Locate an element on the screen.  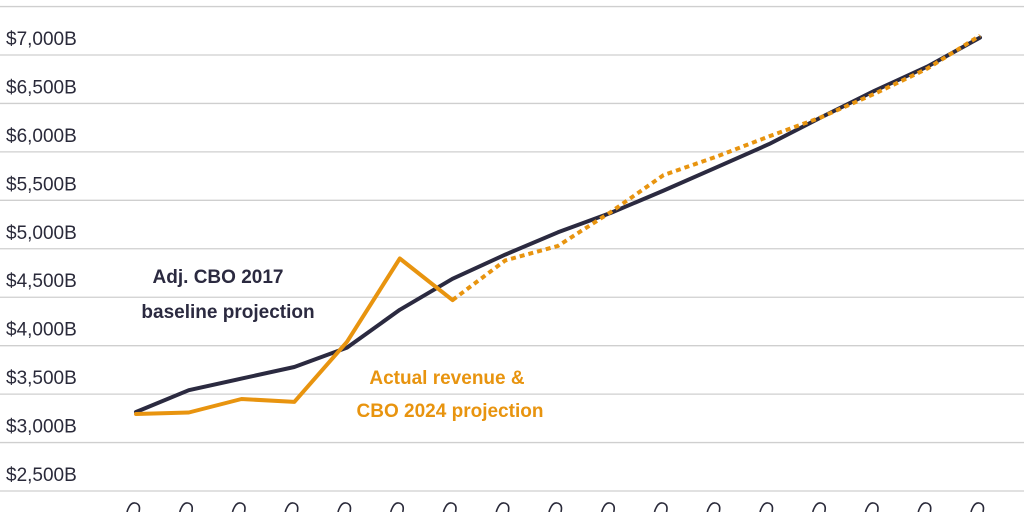
x-axis-tick-label-fragments is located at coordinates (555, 507).